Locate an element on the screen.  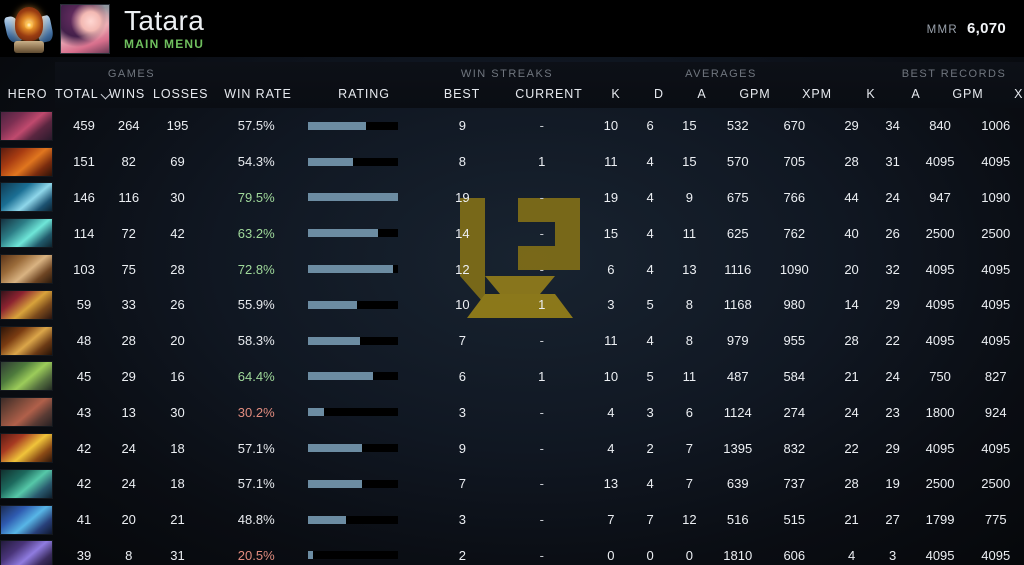
cell-best-assists: 23 is located at coordinates (892, 412).